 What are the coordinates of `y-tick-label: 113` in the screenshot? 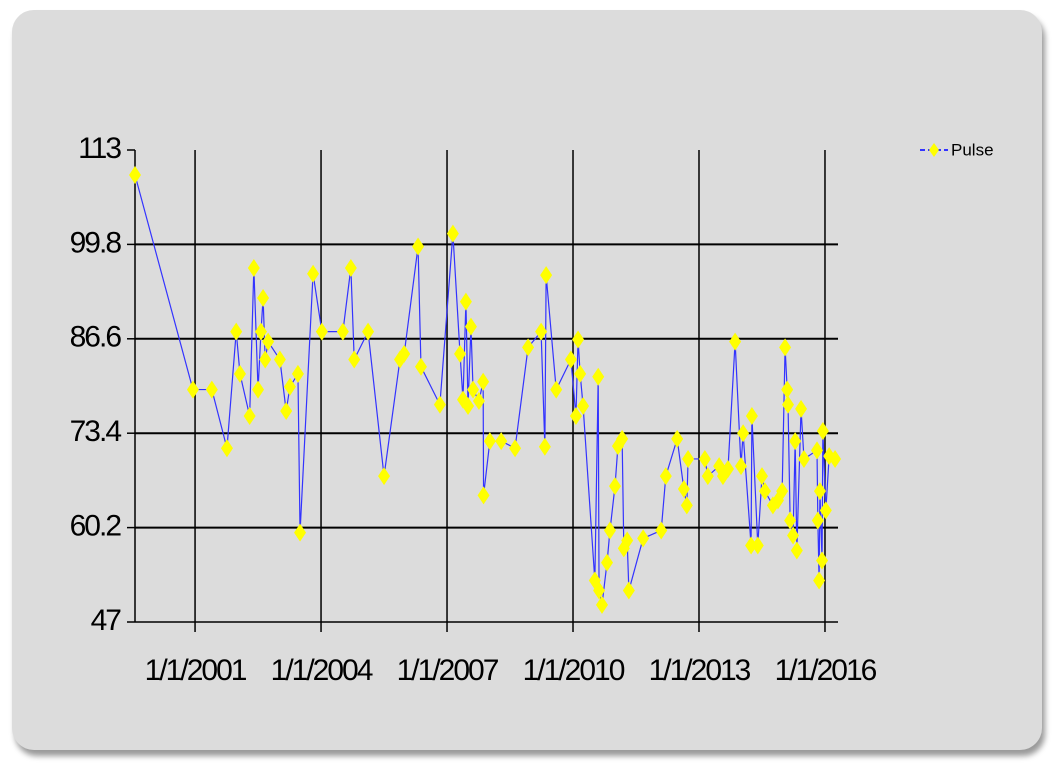 It's located at (99, 148).